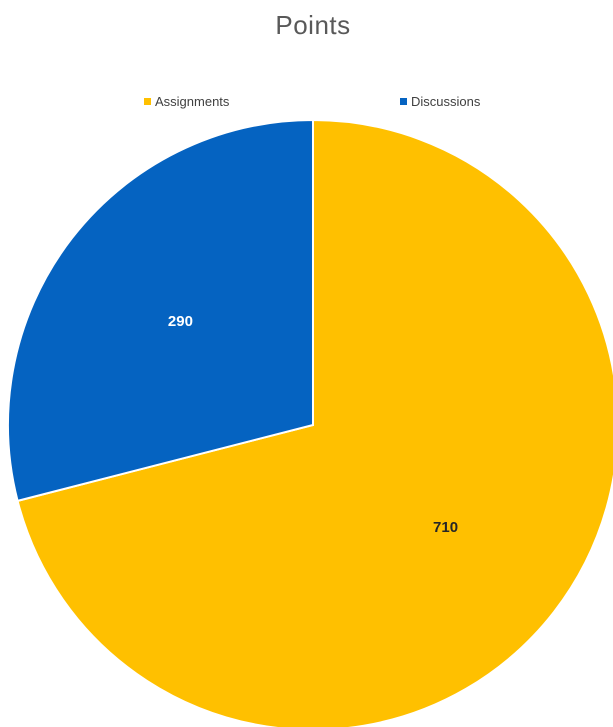 The height and width of the screenshot is (727, 613). I want to click on legend-item-discussions: Discussions, so click(440, 101).